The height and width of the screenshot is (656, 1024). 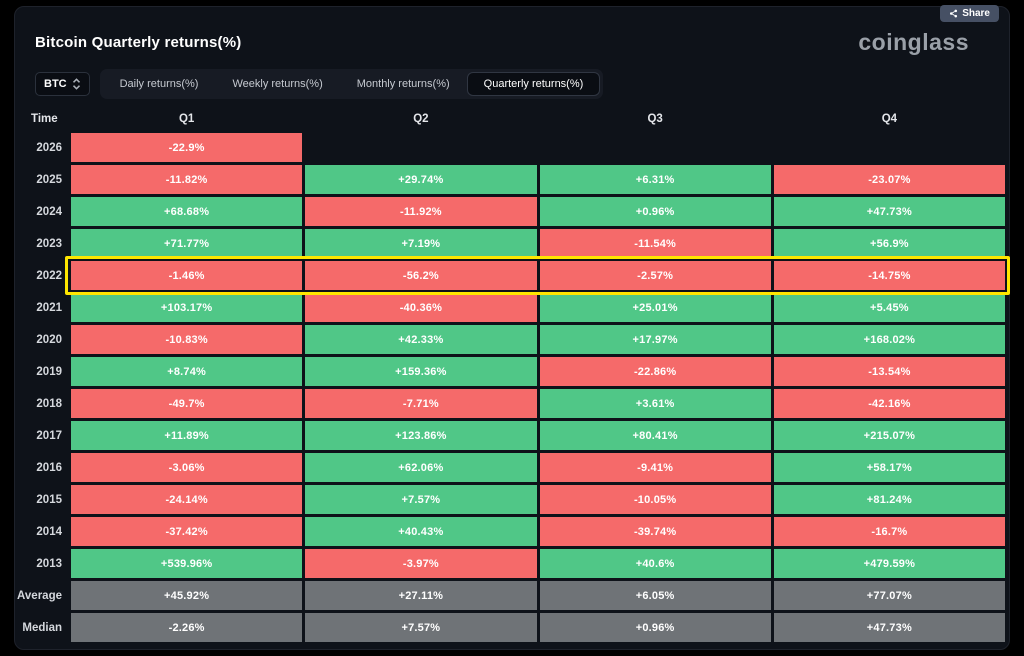 What do you see at coordinates (49, 371) in the screenshot?
I see `row-label: 2019` at bounding box center [49, 371].